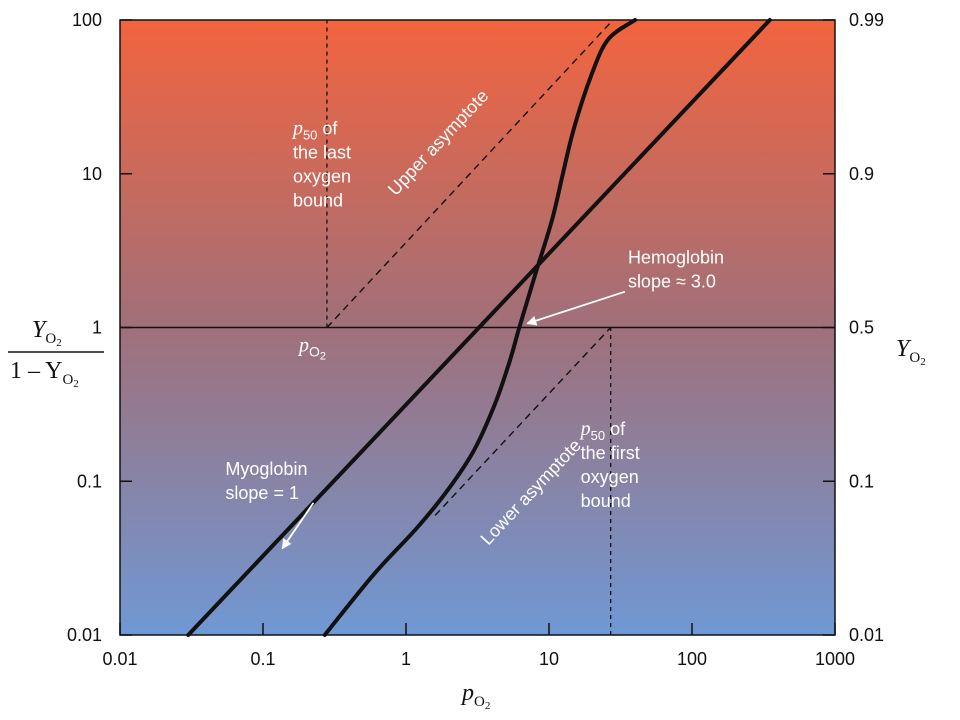  Describe the element at coordinates (76, 384) in the screenshot. I see `y-label-den-subsub: 2` at that location.